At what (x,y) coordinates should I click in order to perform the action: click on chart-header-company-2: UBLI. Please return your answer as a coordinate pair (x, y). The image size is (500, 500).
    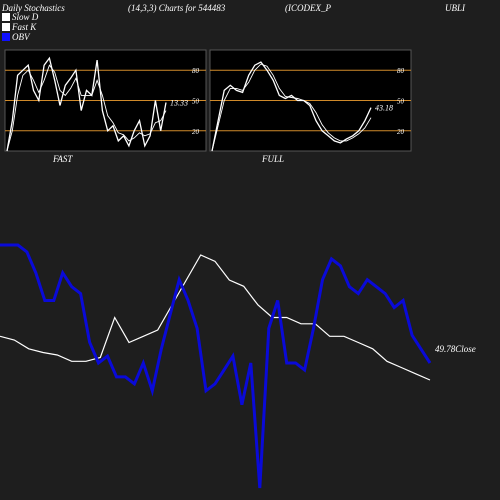
    Looking at the image, I should click on (455, 8).